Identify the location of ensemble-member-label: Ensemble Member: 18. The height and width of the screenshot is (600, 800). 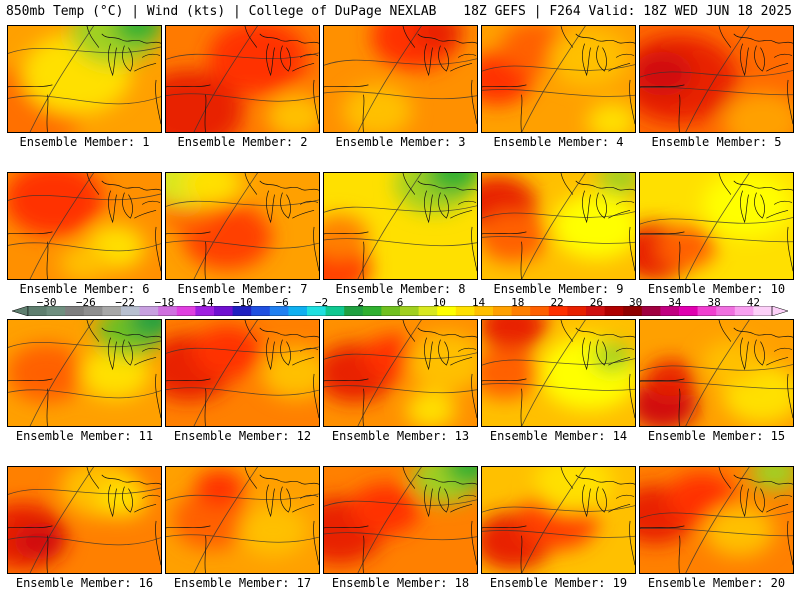
(400, 583).